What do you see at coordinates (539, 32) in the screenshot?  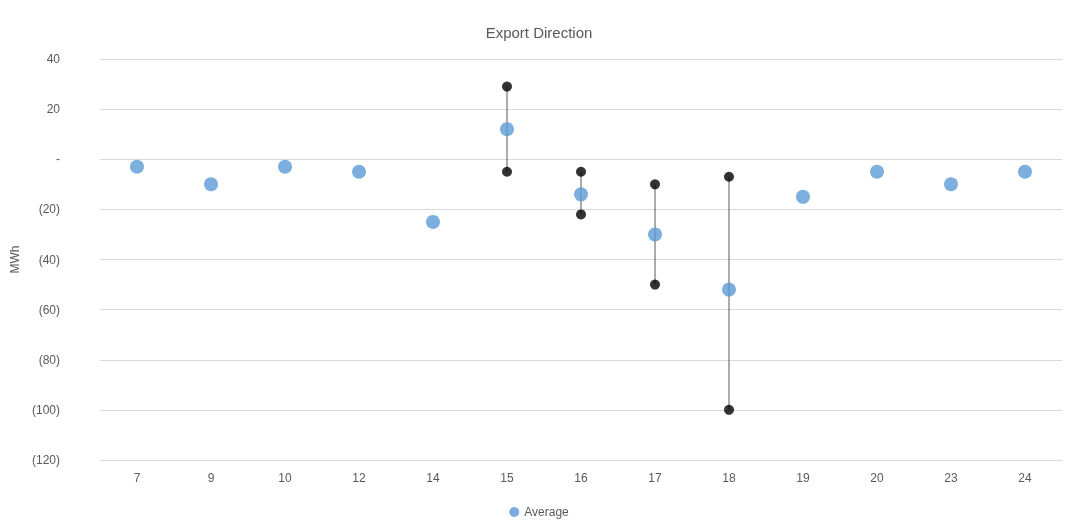 I see `chart-title: Export Direction` at bounding box center [539, 32].